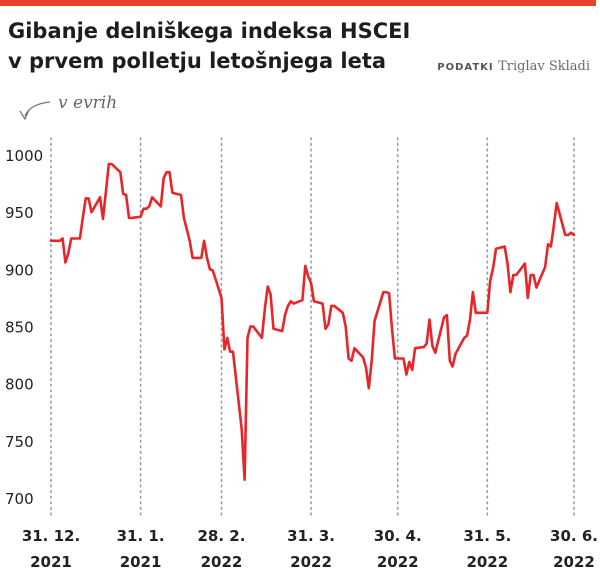 The image size is (600, 568). Describe the element at coordinates (19, 328) in the screenshot. I see `y-tick-label: 850` at that location.